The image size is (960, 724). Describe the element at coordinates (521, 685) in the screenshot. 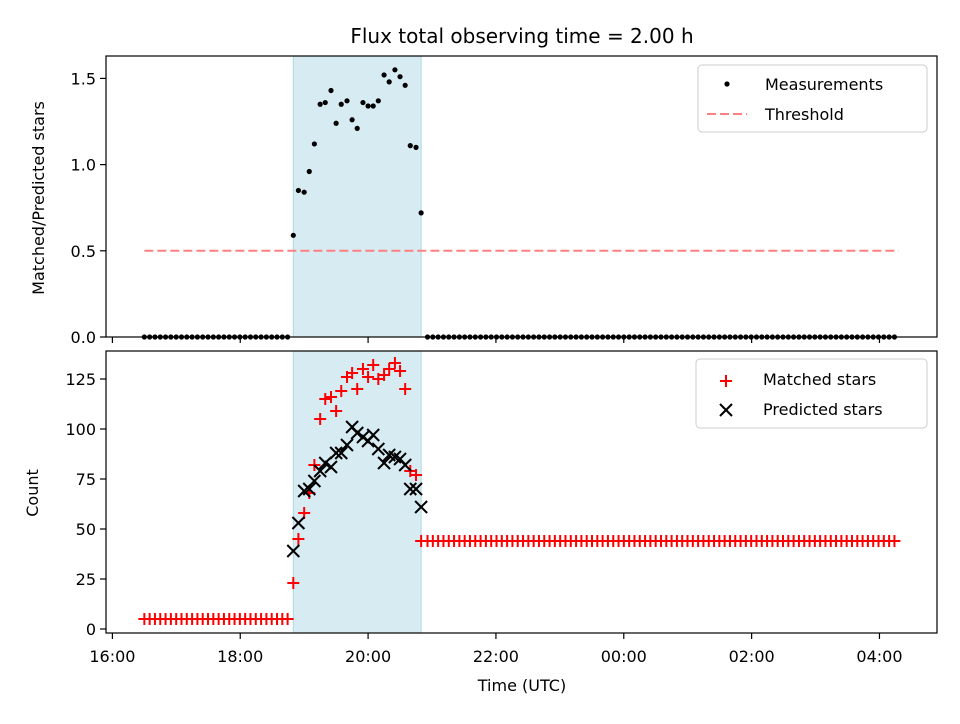

I see `x-axis-label: Time (UTC)` at that location.